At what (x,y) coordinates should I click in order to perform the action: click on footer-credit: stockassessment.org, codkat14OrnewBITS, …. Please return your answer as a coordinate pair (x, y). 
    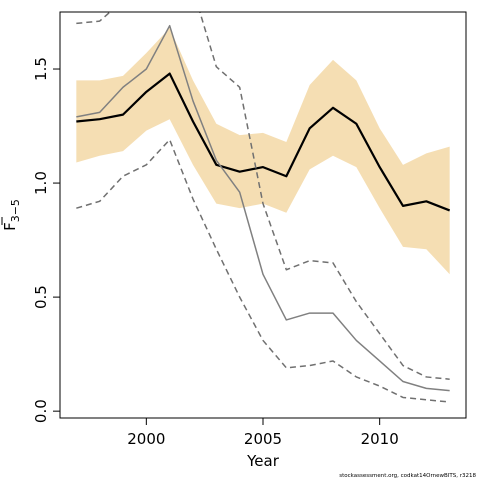
    Looking at the image, I should click on (407, 476).